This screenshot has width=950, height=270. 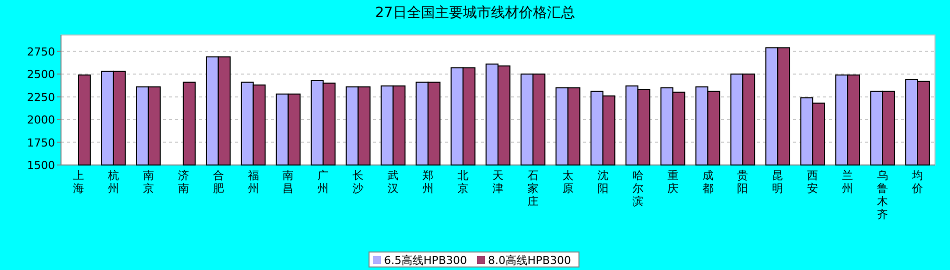 What do you see at coordinates (812, 182) in the screenshot?
I see `x-tick-label: 西安` at bounding box center [812, 182].